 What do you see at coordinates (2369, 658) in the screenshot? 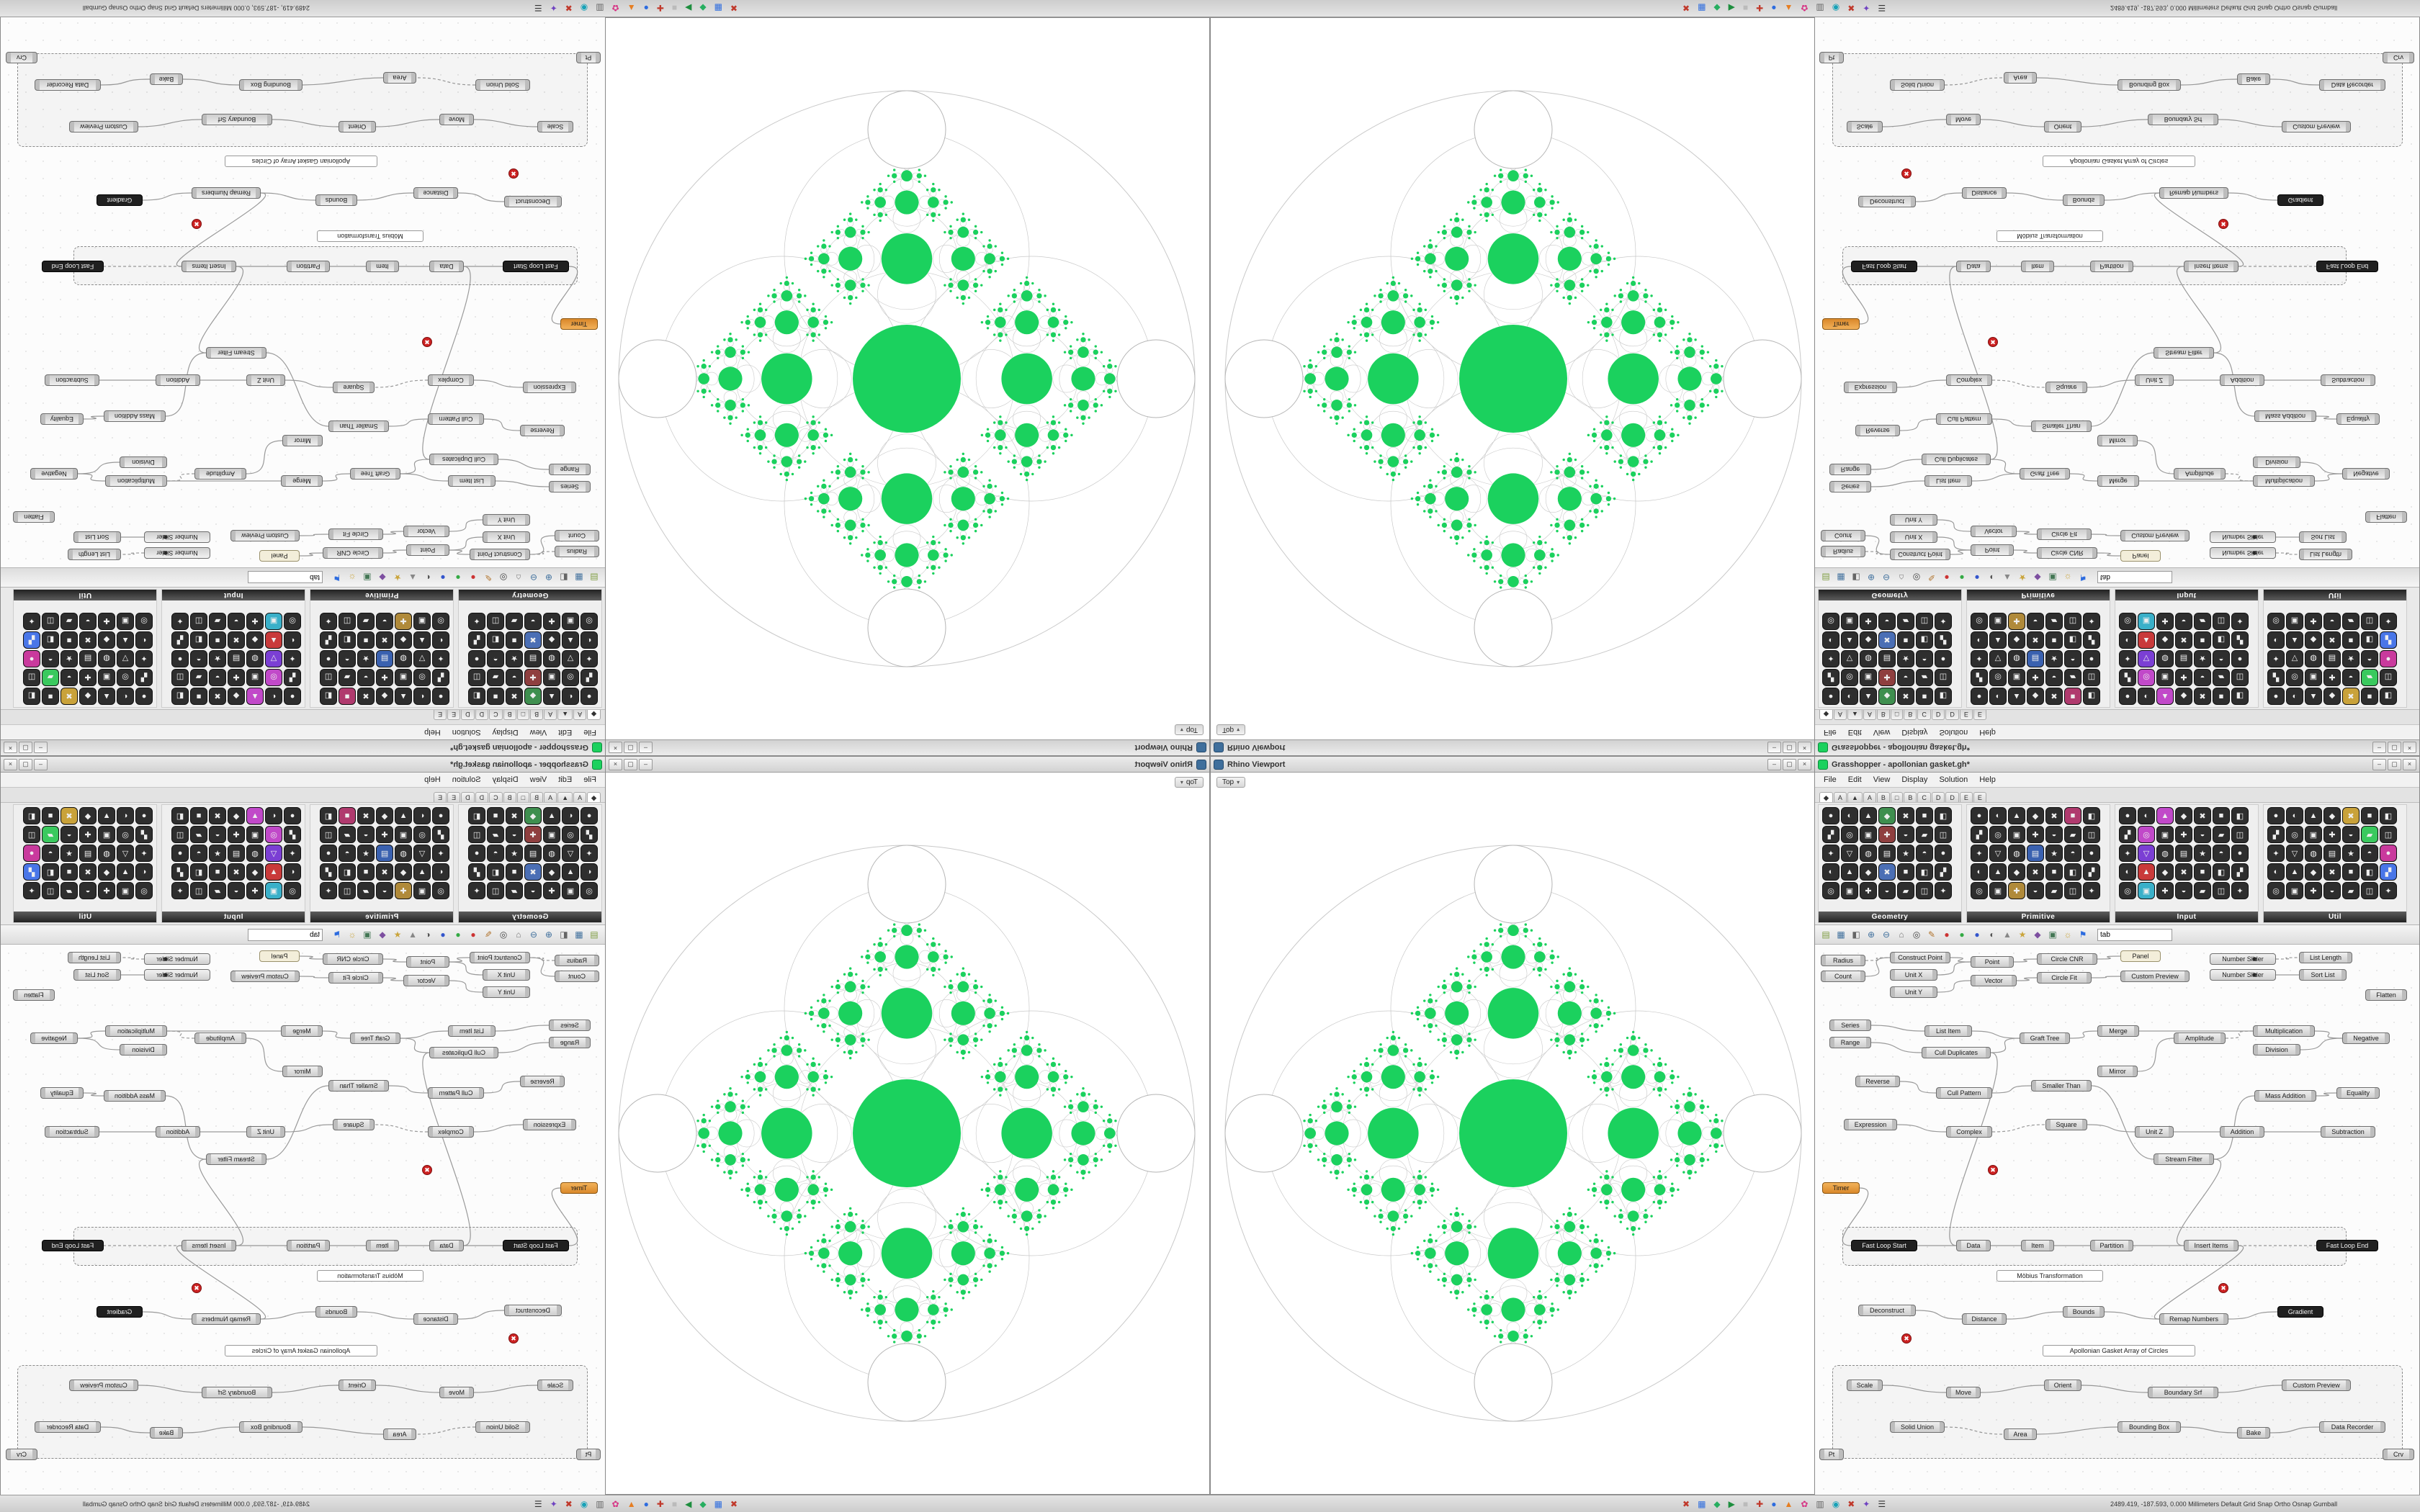
I see `component-icon: ◓` at bounding box center [2369, 658].